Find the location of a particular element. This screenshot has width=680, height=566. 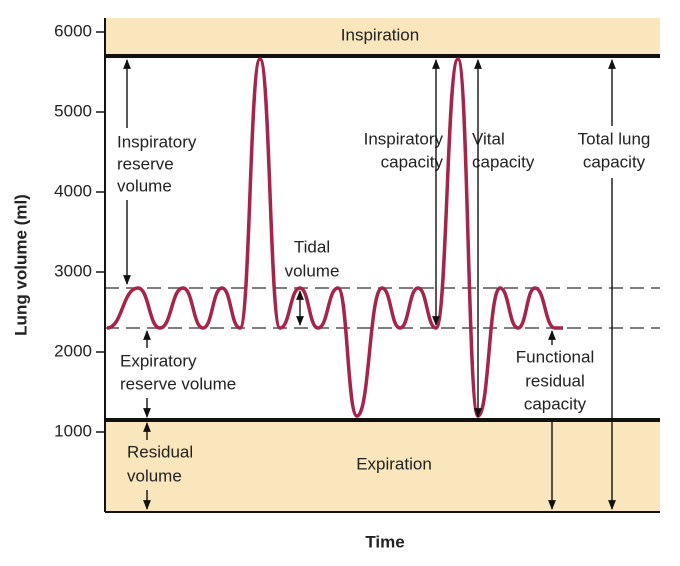

annotation: Vital is located at coordinates (488, 138).